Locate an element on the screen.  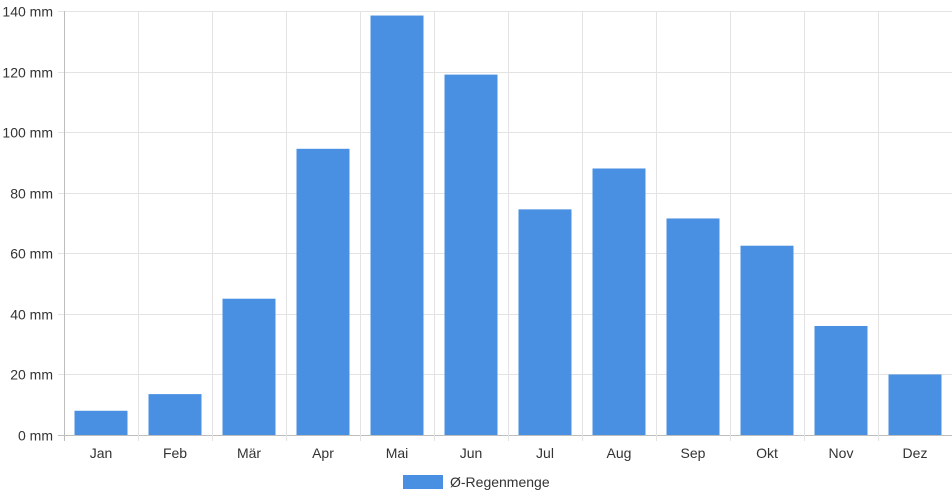
y-tick-label: 0 mm is located at coordinates (35, 436).